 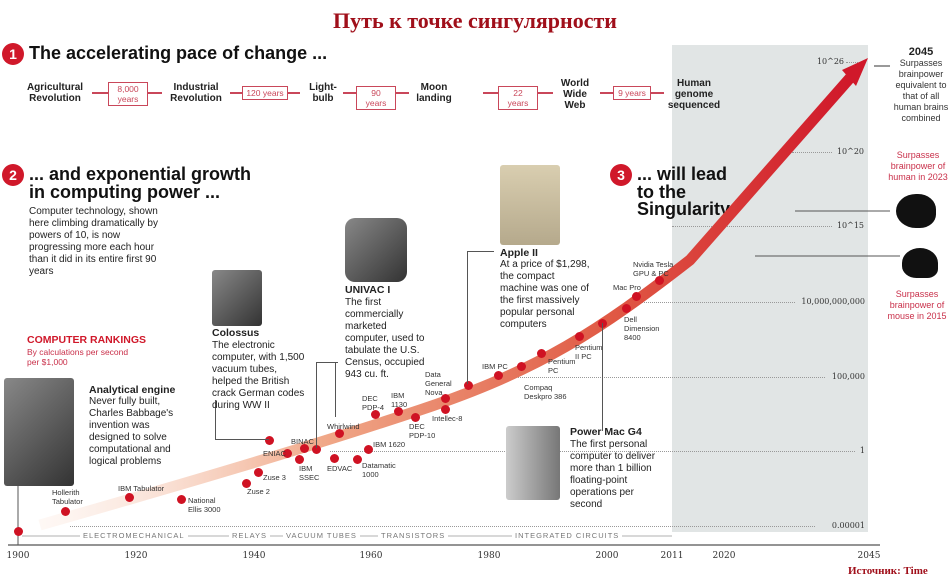 I want to click on label-compaq: Compaq Deskpro 386, so click(x=545, y=392).